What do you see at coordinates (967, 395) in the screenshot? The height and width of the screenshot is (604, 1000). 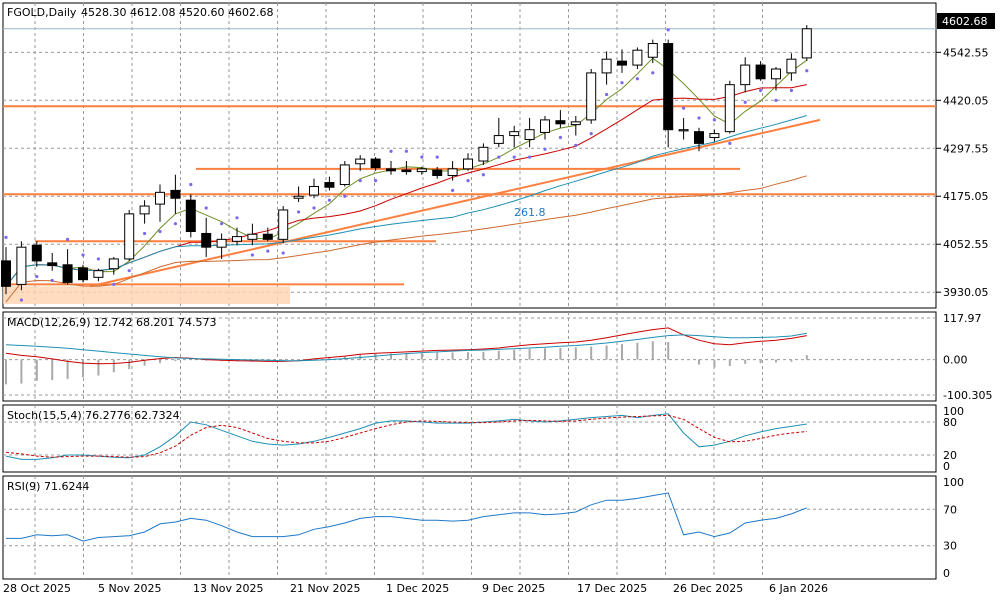 I see `indicator-tick-label: -100.305` at bounding box center [967, 395].